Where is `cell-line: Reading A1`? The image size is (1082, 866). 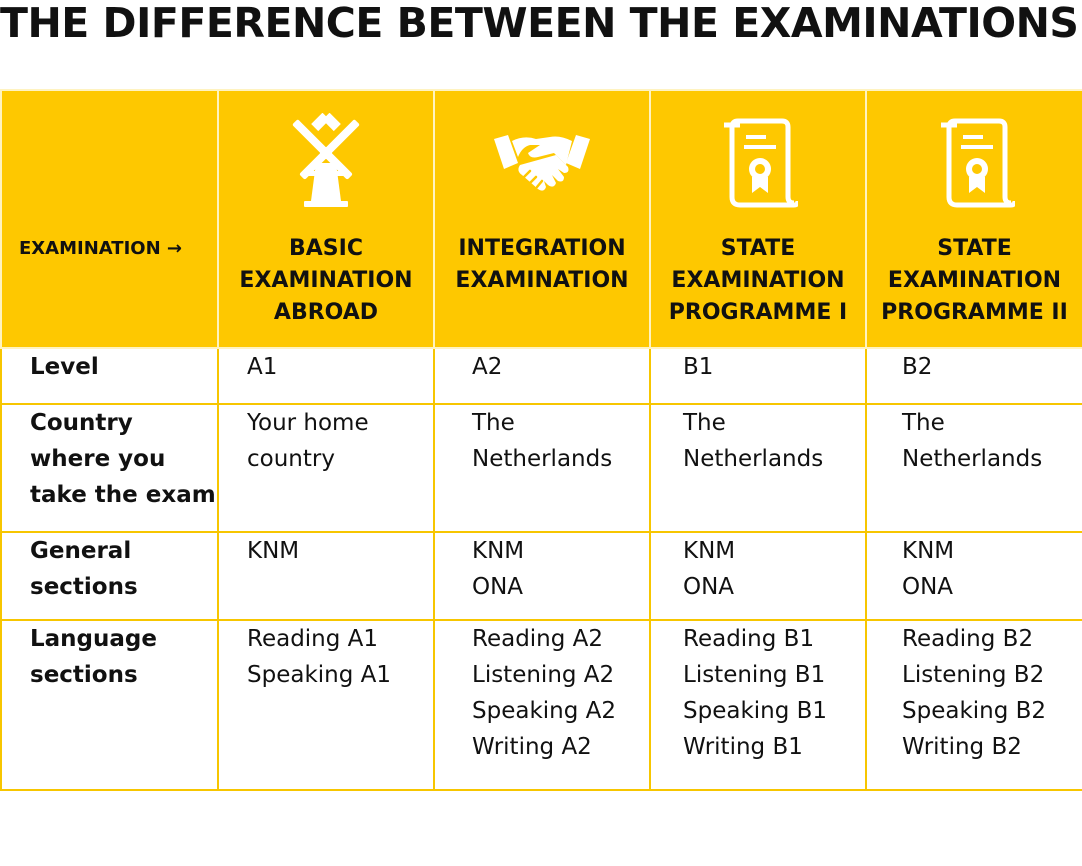 cell-line: Reading A1 is located at coordinates (313, 639).